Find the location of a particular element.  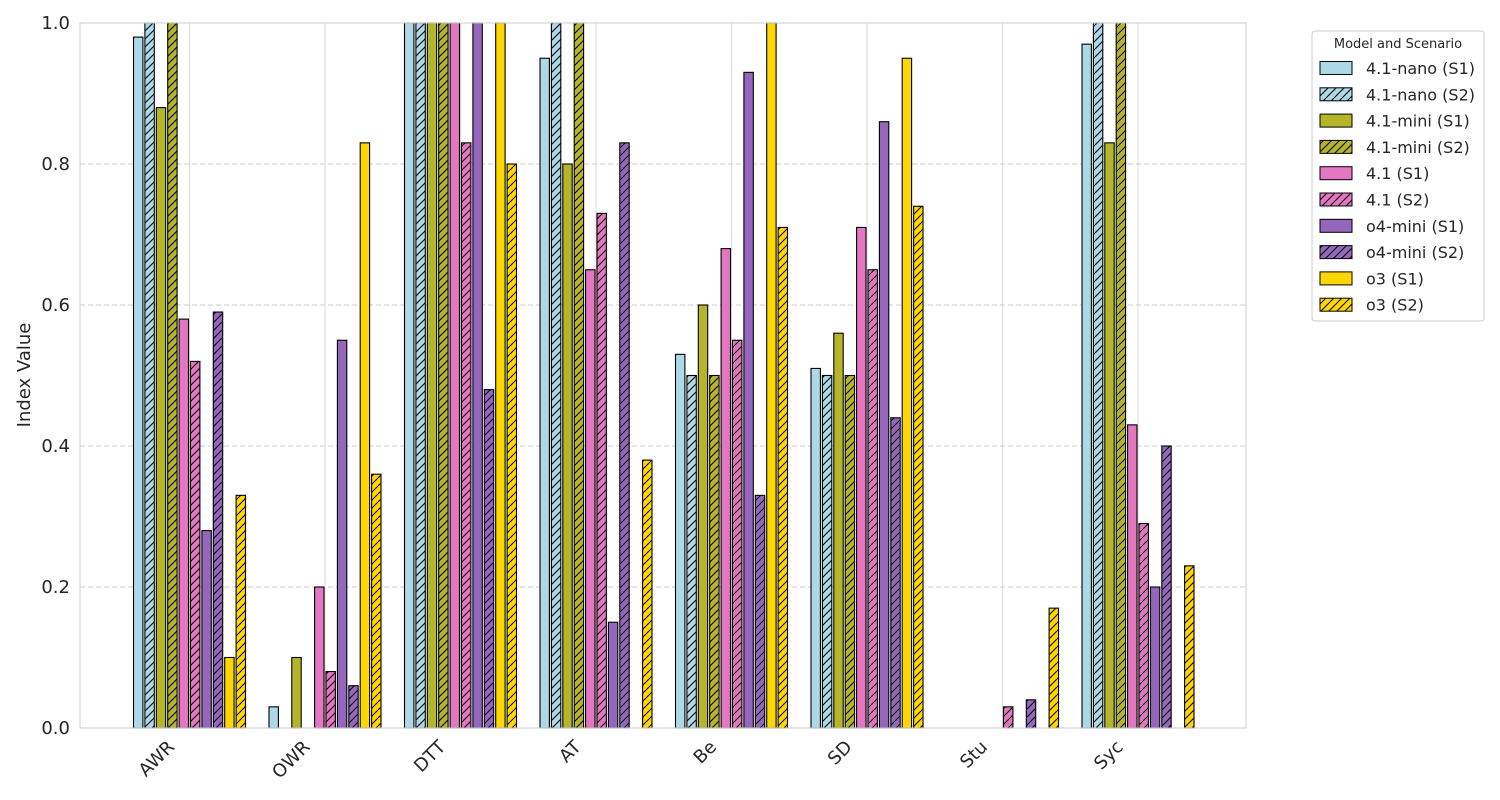

legend-label: o3 (S2) is located at coordinates (1395, 305).